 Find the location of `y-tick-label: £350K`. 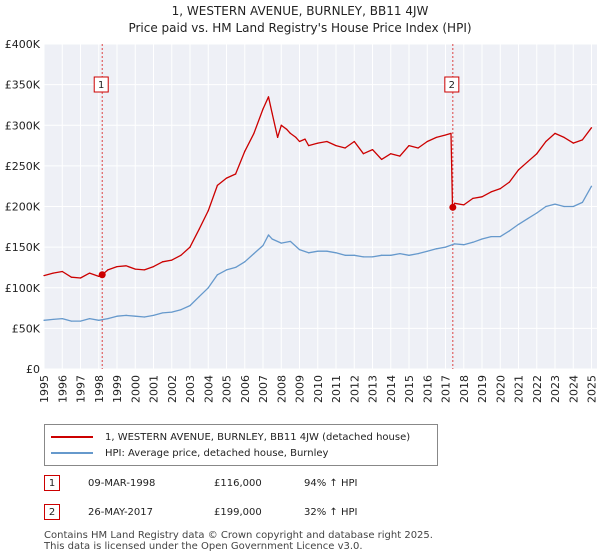

y-tick-label: £350K is located at coordinates (23, 85).